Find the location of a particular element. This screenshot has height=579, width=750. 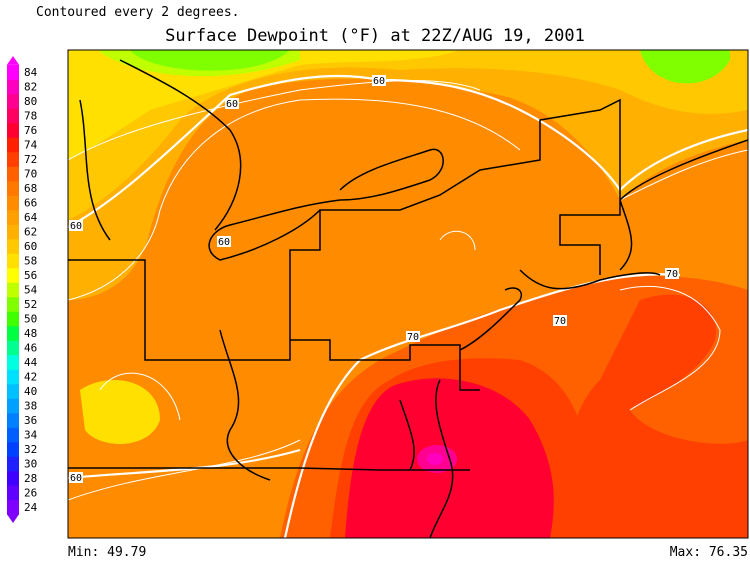

colorbar-label: 84 is located at coordinates (31, 72).